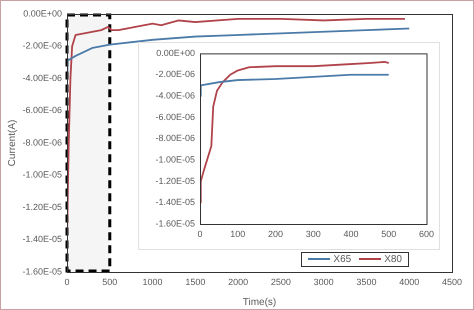 The height and width of the screenshot is (310, 474). Describe the element at coordinates (238, 281) in the screenshot. I see `x-tick-label: 2000` at that location.